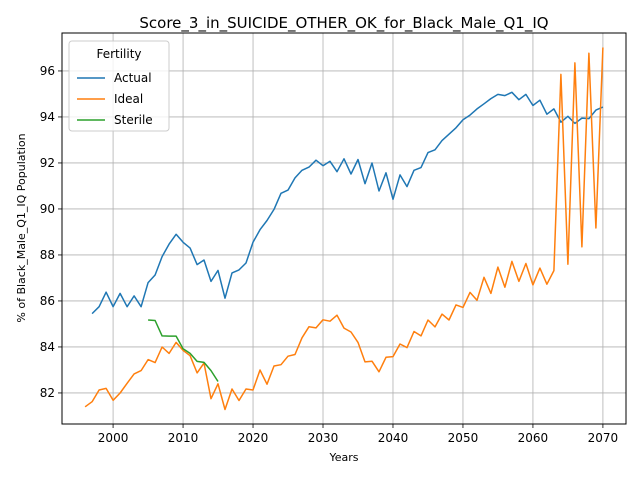  Describe the element at coordinates (47, 209) in the screenshot. I see `y-tick-label: 90` at that location.